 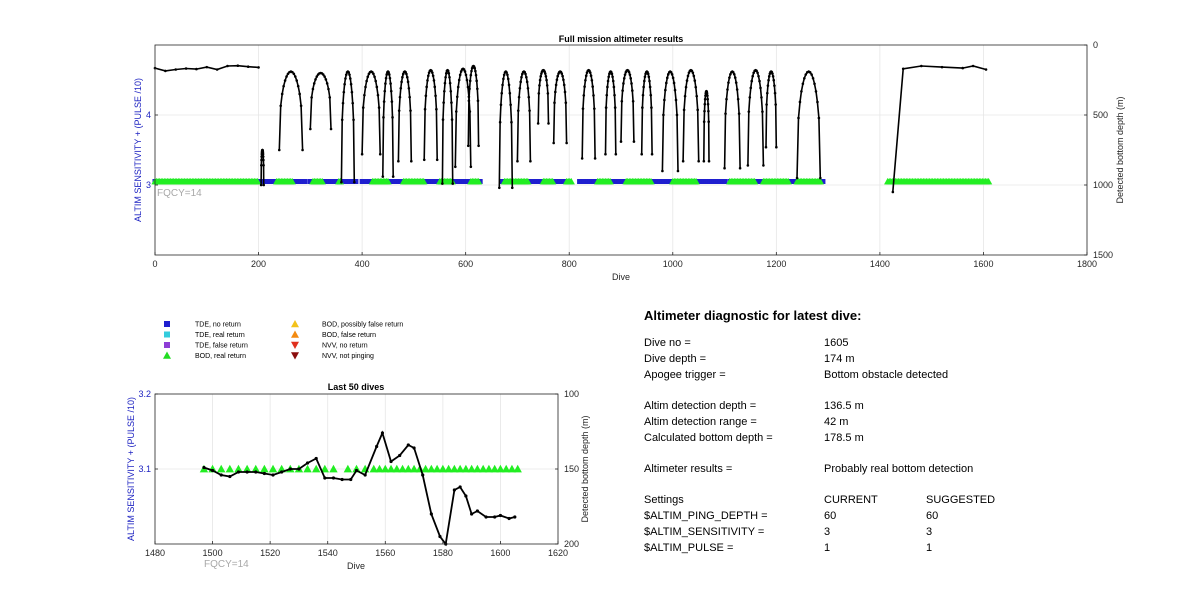 What do you see at coordinates (836, 422) in the screenshot?
I see `altim-range-value: 42 m` at bounding box center [836, 422].